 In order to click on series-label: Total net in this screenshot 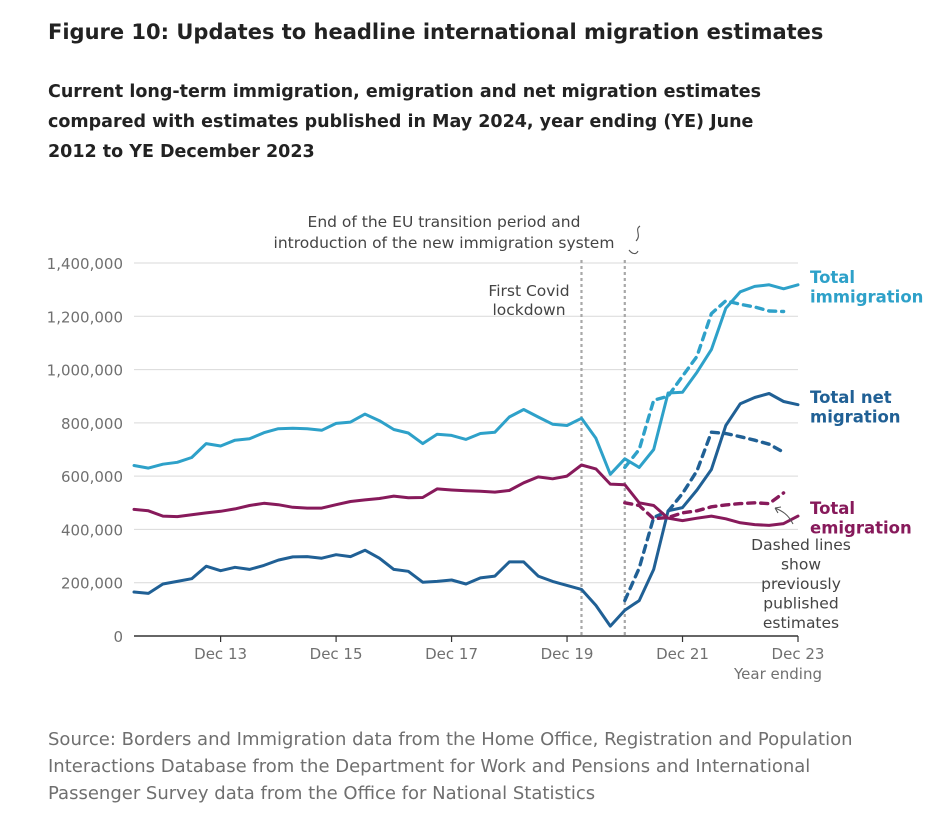, I will do `click(851, 397)`.